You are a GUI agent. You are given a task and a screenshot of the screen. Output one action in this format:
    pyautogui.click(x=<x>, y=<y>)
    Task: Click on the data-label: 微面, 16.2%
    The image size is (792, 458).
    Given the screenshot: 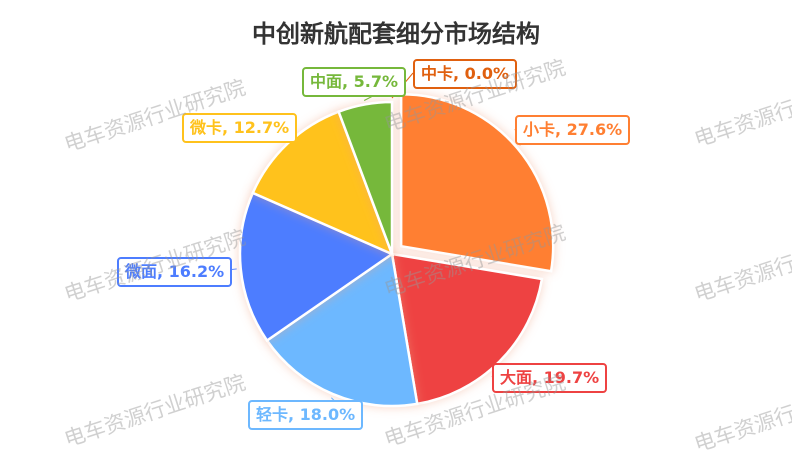 What is the action you would take?
    pyautogui.click(x=175, y=272)
    